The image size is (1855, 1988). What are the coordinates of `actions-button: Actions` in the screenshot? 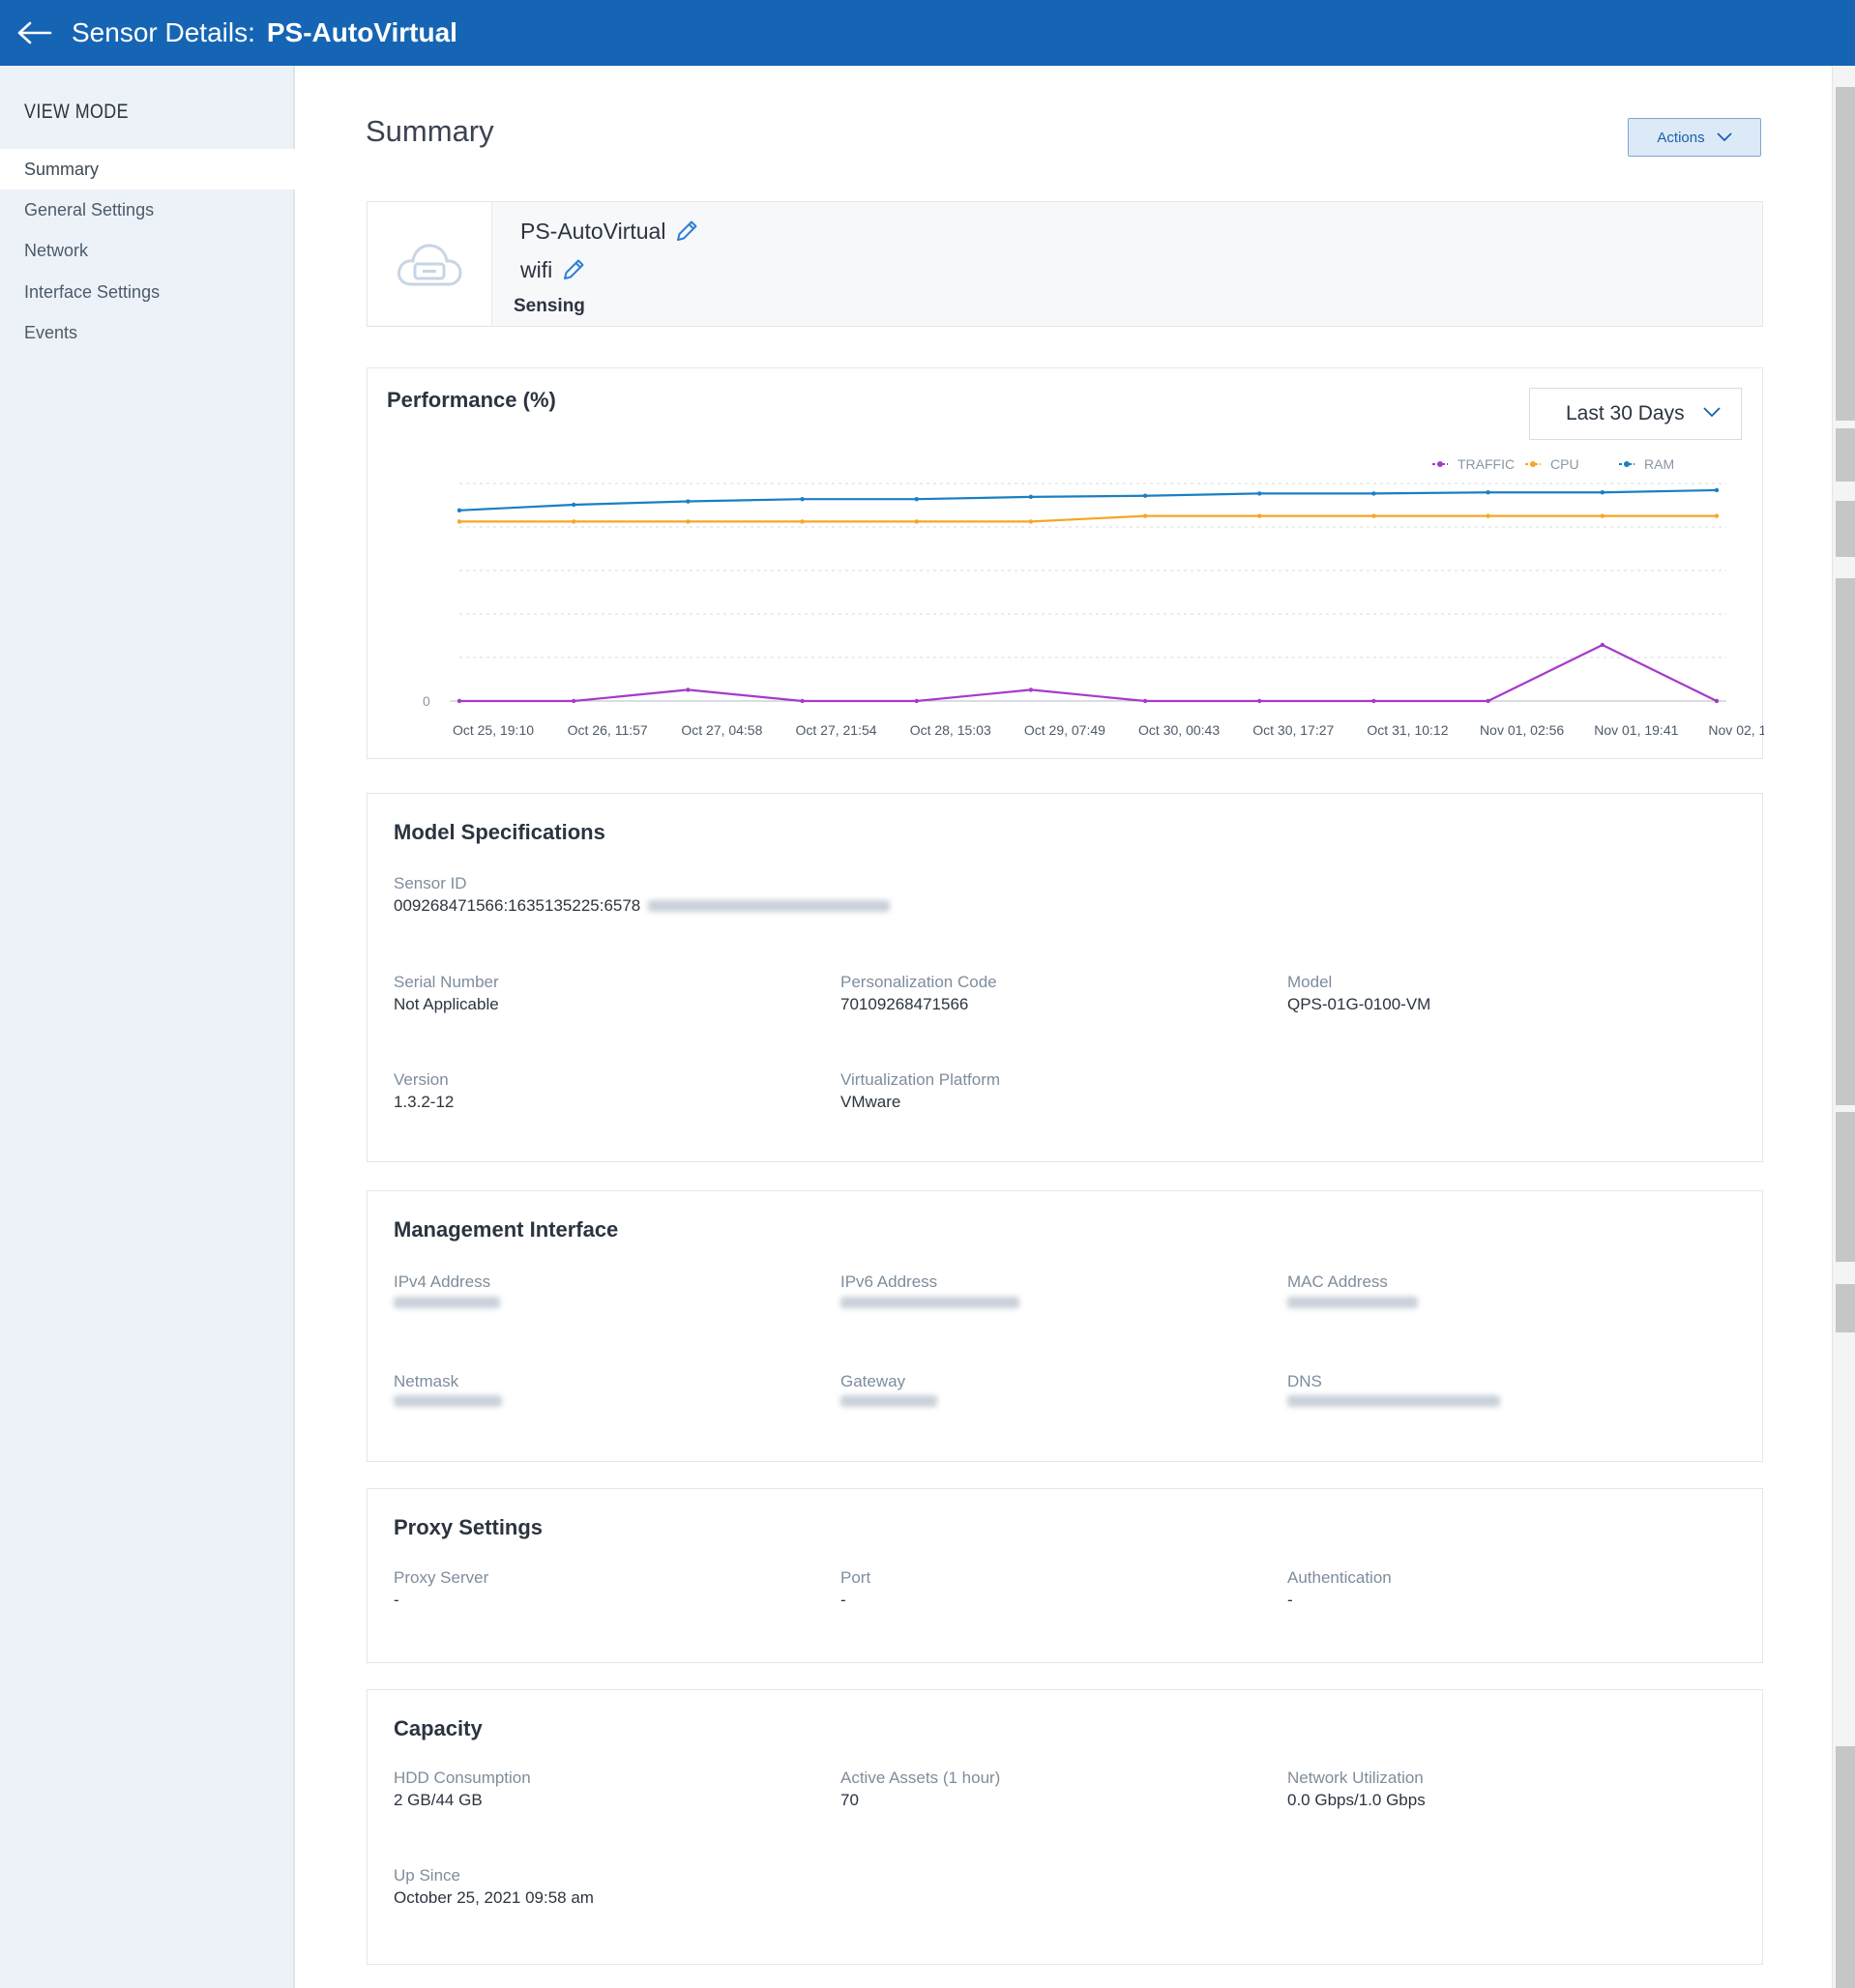 It's located at (1694, 137).